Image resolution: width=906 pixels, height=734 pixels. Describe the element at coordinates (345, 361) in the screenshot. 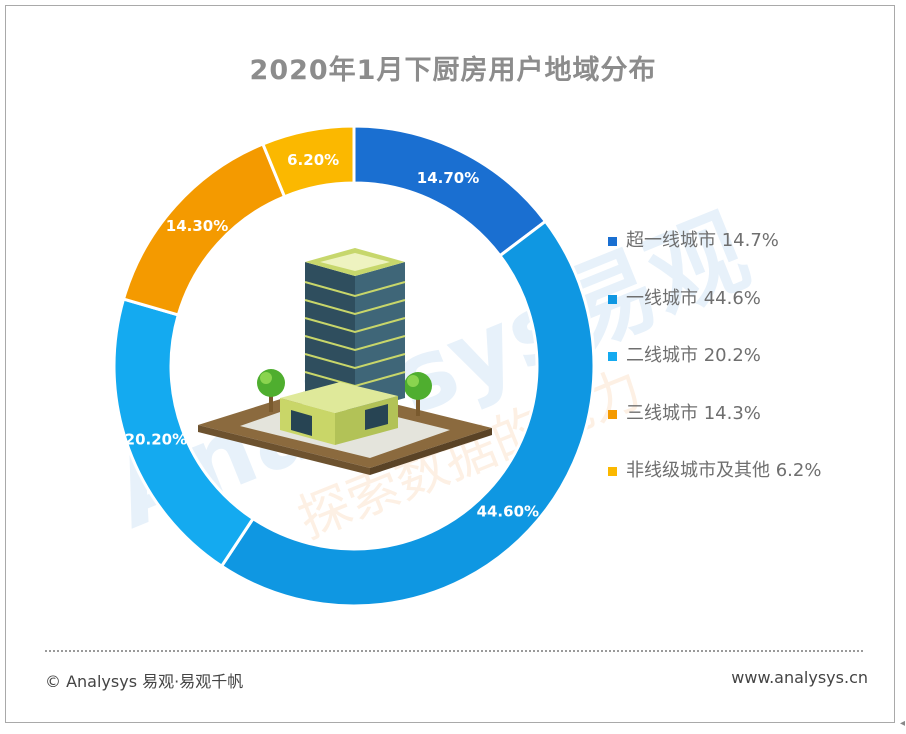

I see `office-building-icon` at that location.